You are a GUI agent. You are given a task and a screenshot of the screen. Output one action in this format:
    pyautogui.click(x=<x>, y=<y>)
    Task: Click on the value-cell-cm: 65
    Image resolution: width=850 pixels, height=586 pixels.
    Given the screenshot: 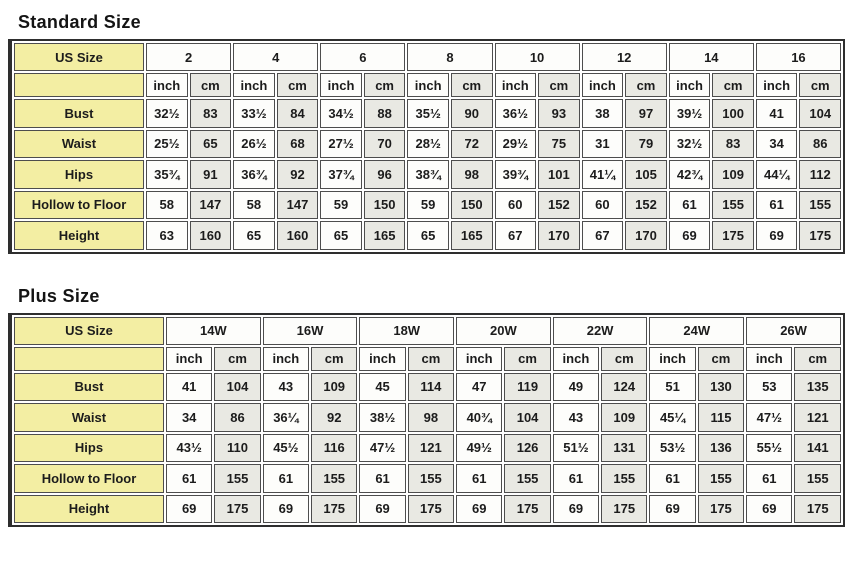 What is the action you would take?
    pyautogui.click(x=210, y=143)
    